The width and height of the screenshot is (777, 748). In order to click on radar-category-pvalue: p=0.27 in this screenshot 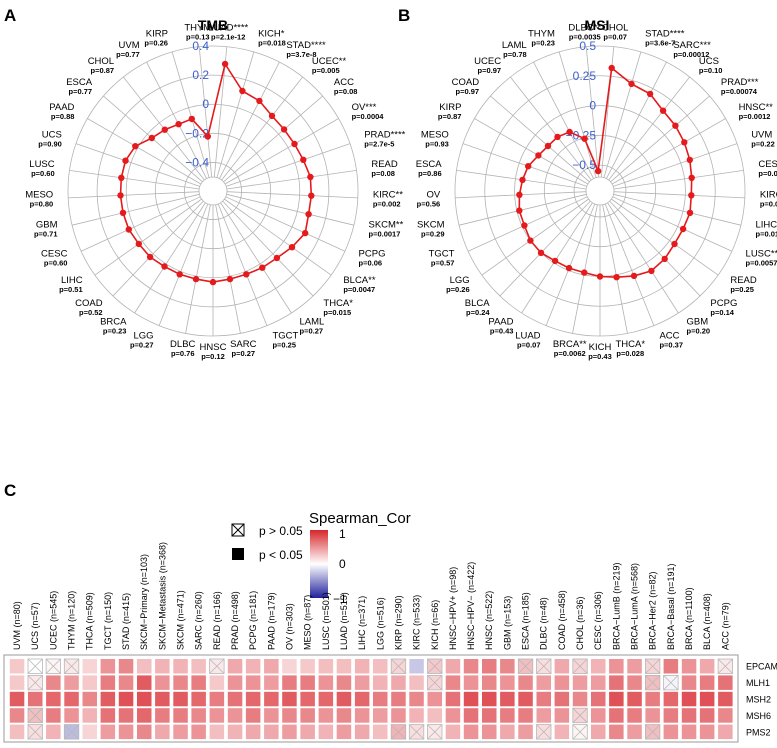, I will do `click(312, 331)`.